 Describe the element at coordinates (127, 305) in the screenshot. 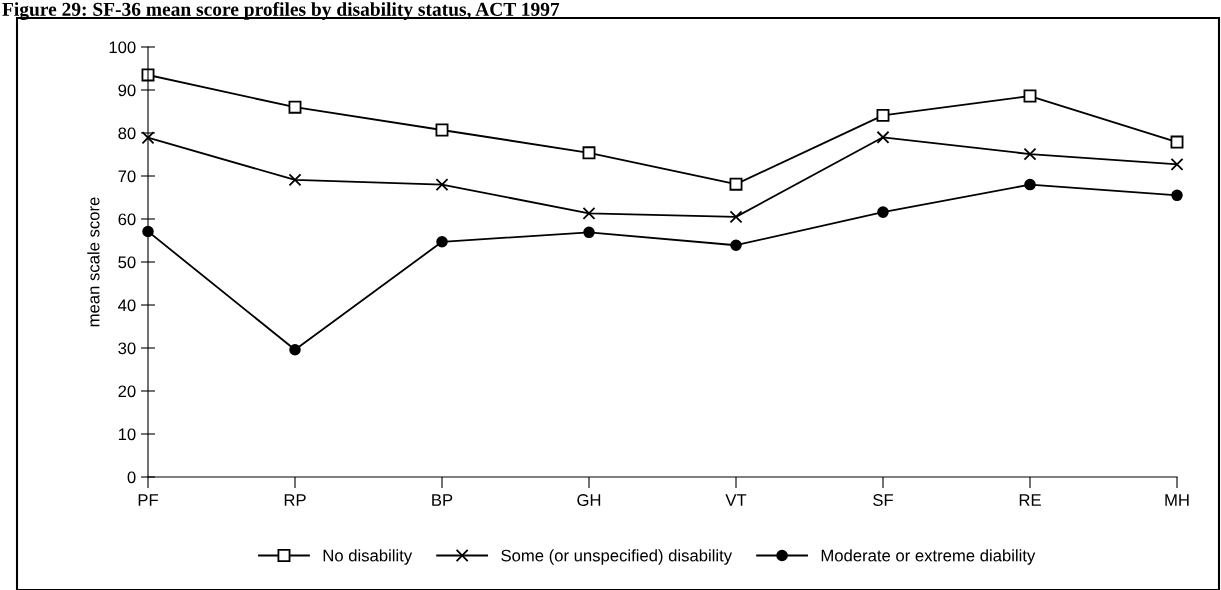

I see `y-tick-label: 40` at that location.